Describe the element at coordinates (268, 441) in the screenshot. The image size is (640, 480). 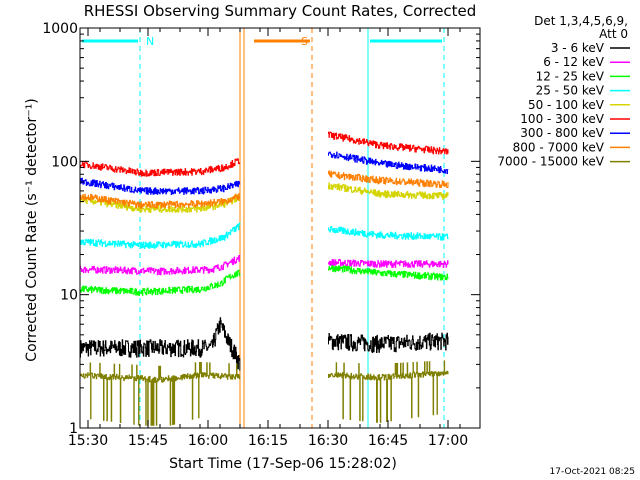
I see `x-tick-label-3: 16:15` at that location.